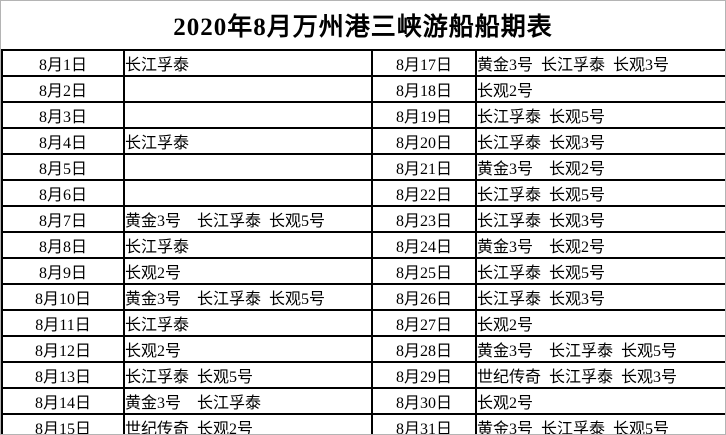  Describe the element at coordinates (248, 401) in the screenshot. I see `ships-cell-left: 黄金3号 长江孚泰` at that location.